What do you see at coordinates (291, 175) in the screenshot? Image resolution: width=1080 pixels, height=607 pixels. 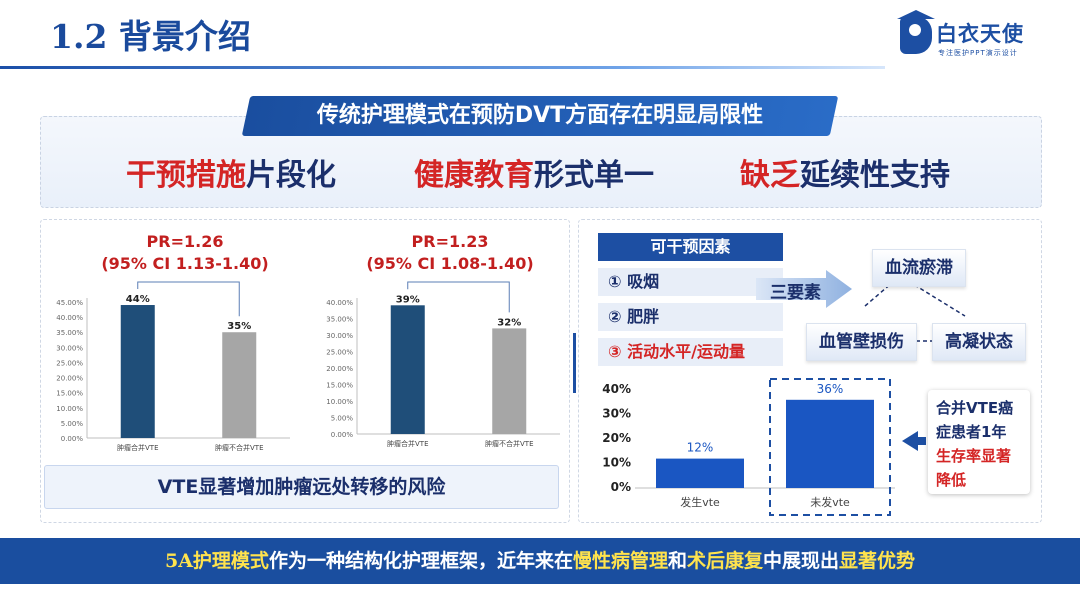 I see `limitation-1-rest: 片段化` at bounding box center [291, 175].